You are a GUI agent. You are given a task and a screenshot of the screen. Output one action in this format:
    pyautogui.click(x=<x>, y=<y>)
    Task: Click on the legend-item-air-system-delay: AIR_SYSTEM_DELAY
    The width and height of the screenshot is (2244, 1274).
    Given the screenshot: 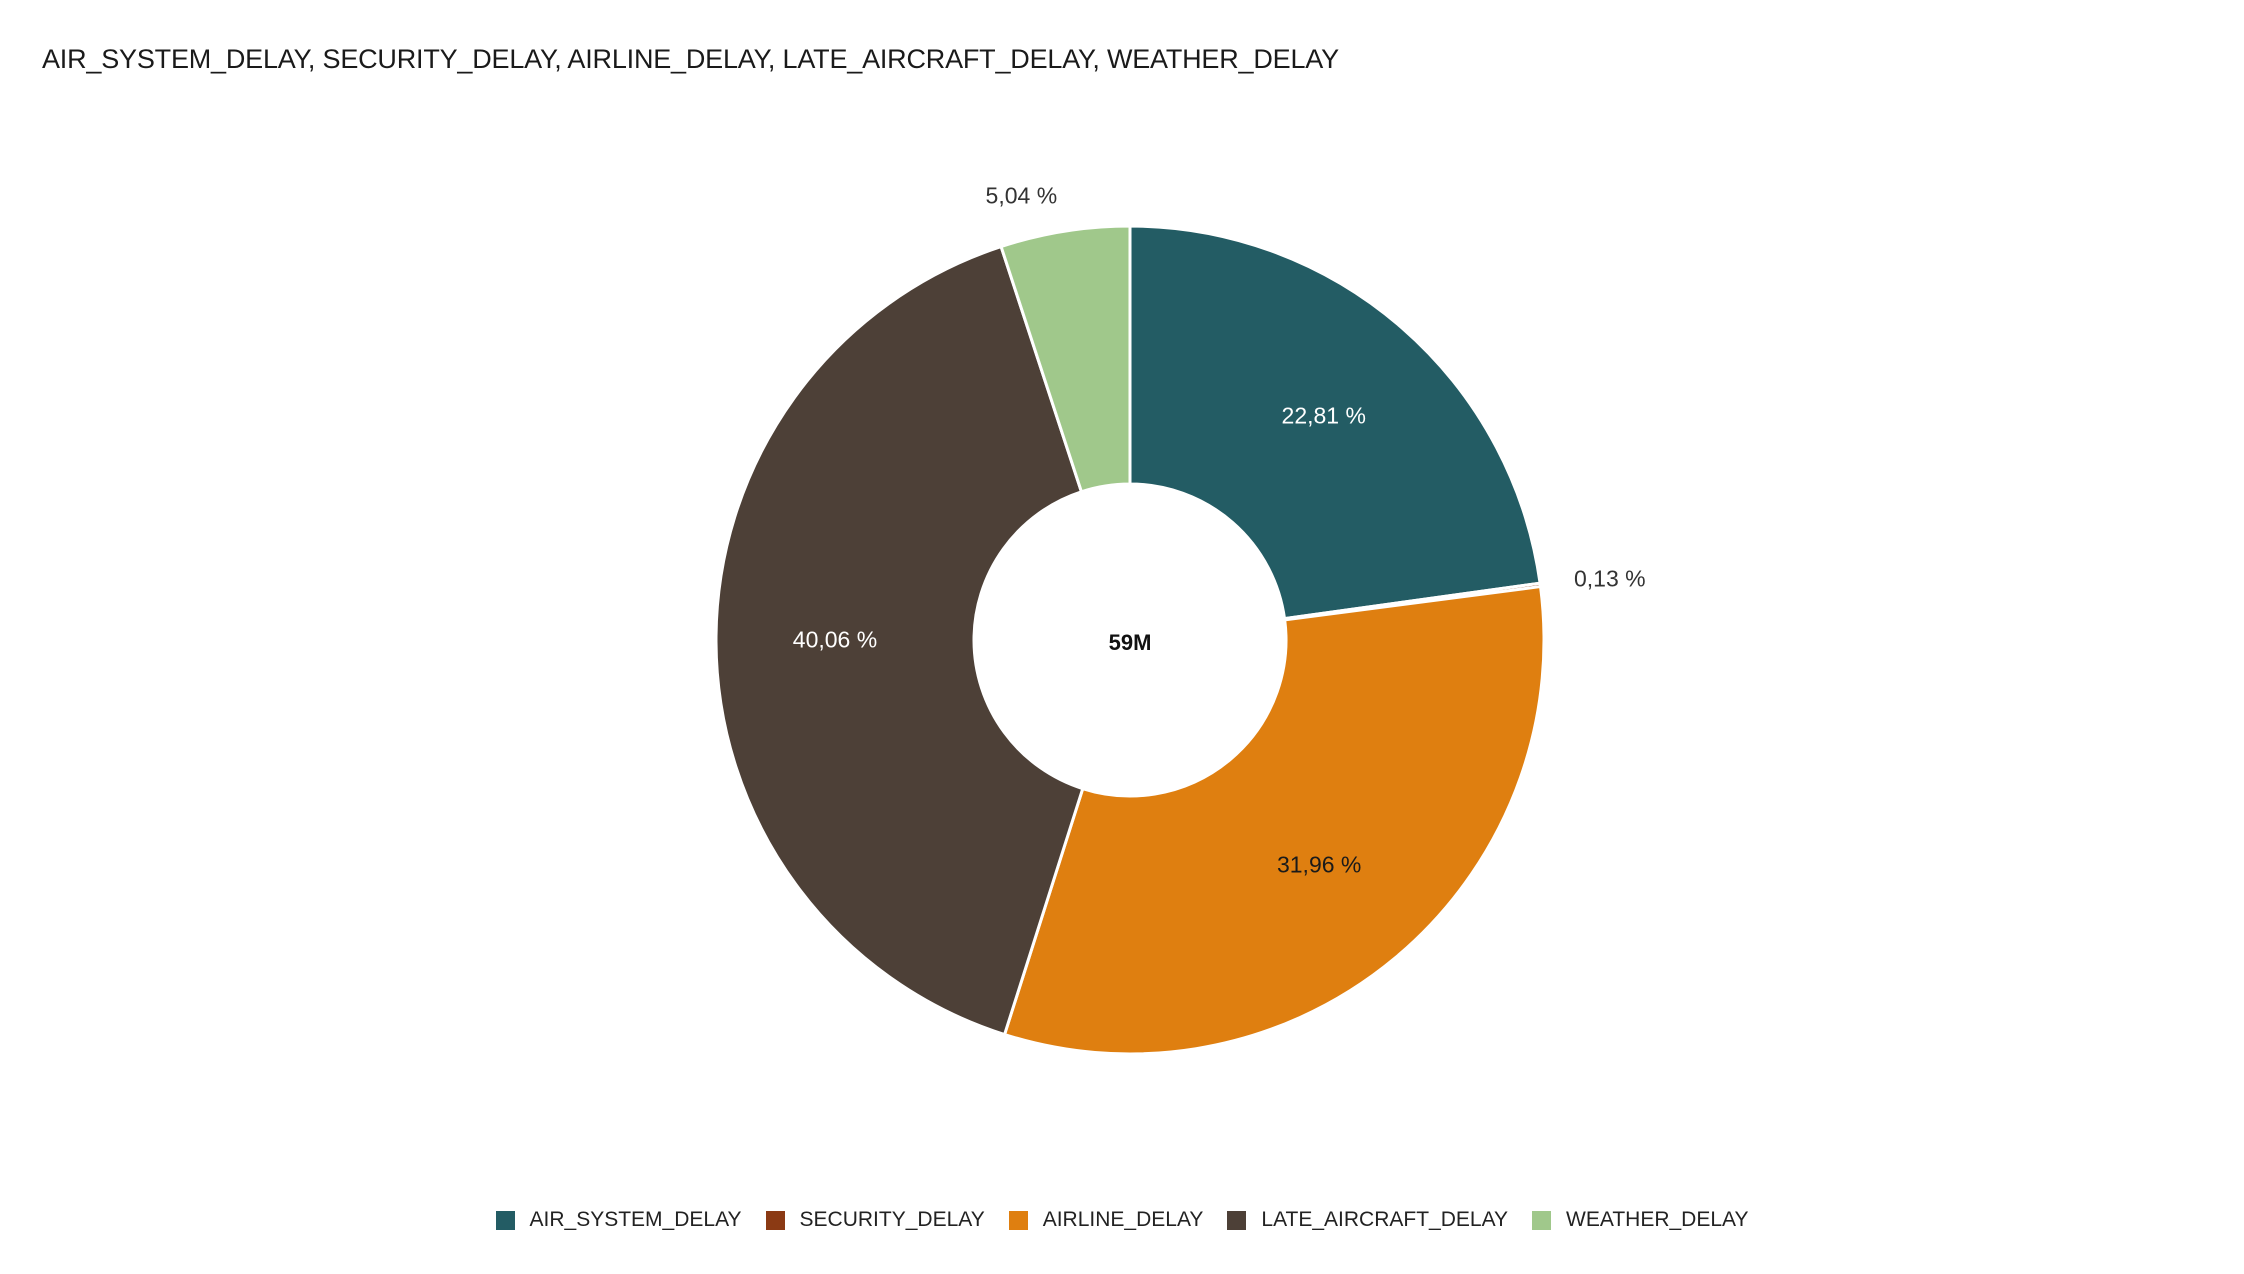 What is the action you would take?
    pyautogui.click(x=618, y=1220)
    